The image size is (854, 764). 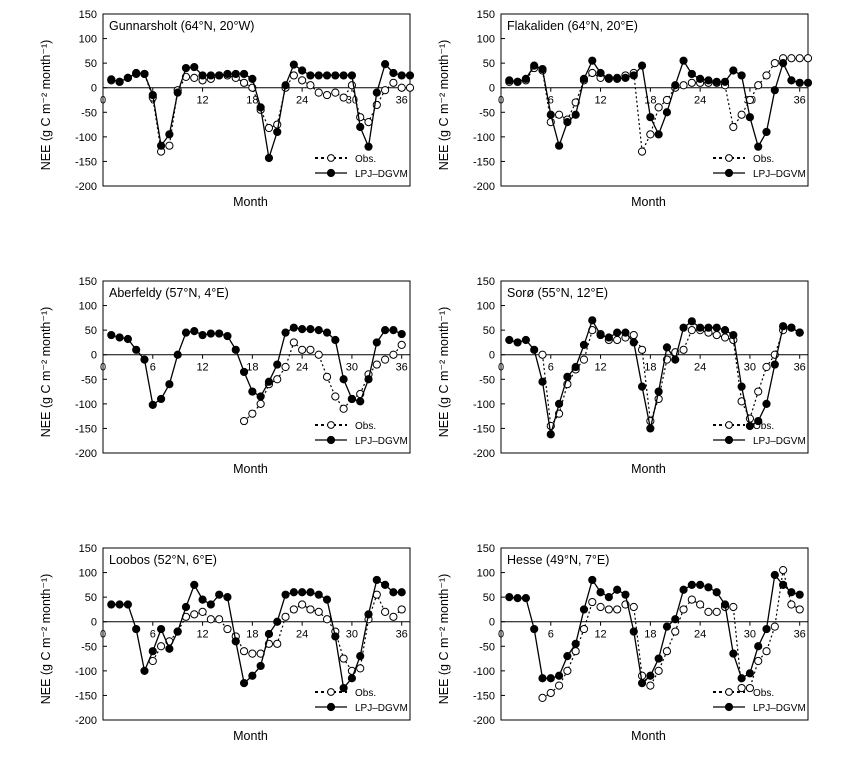 What do you see at coordinates (381, 174) in the screenshot?
I see `legend-lpj-label: LPJ–DGVM` at bounding box center [381, 174].